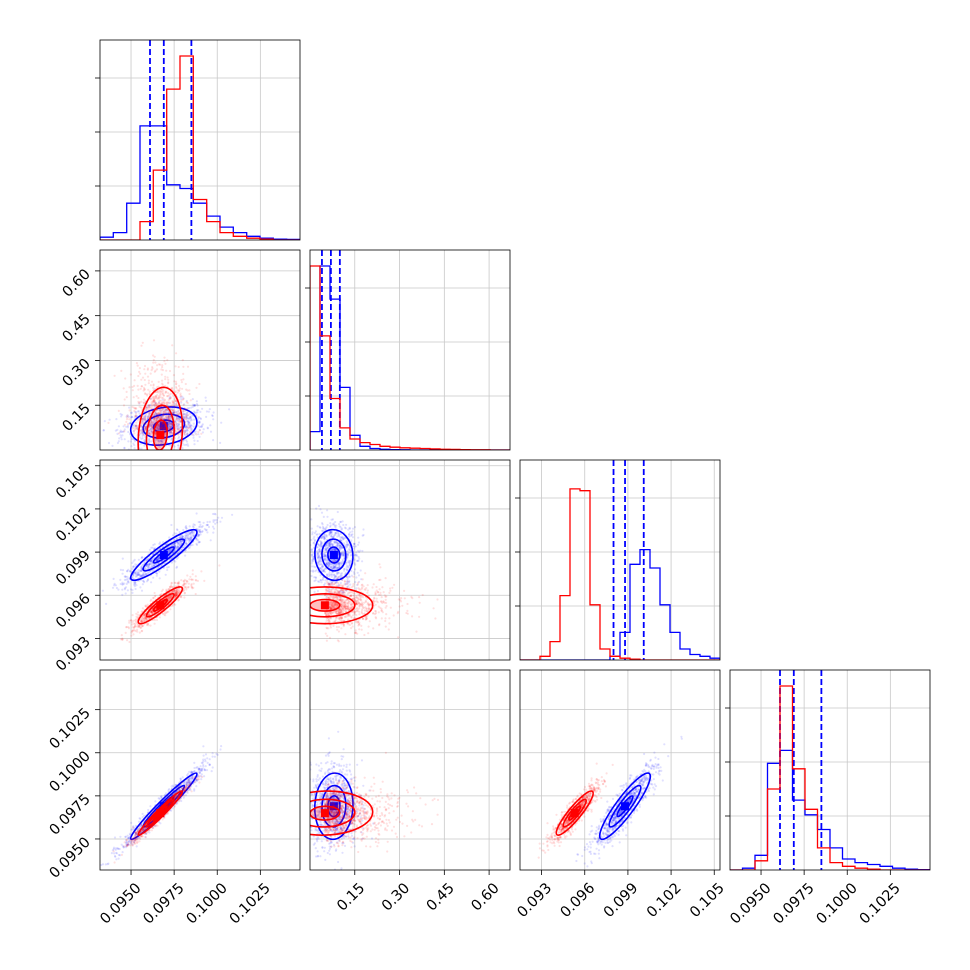  I want to click on x-tick-label: 0.102, so click(664, 900).